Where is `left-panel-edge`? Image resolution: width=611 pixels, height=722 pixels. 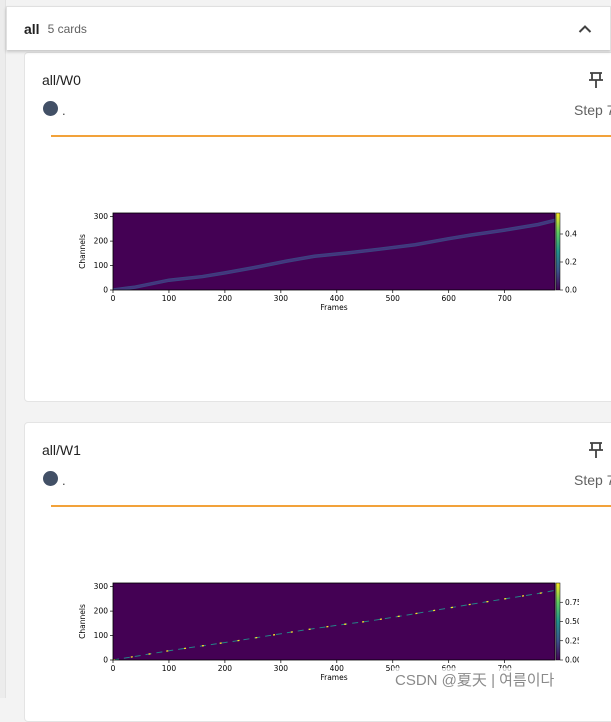 left-panel-edge is located at coordinates (3, 349).